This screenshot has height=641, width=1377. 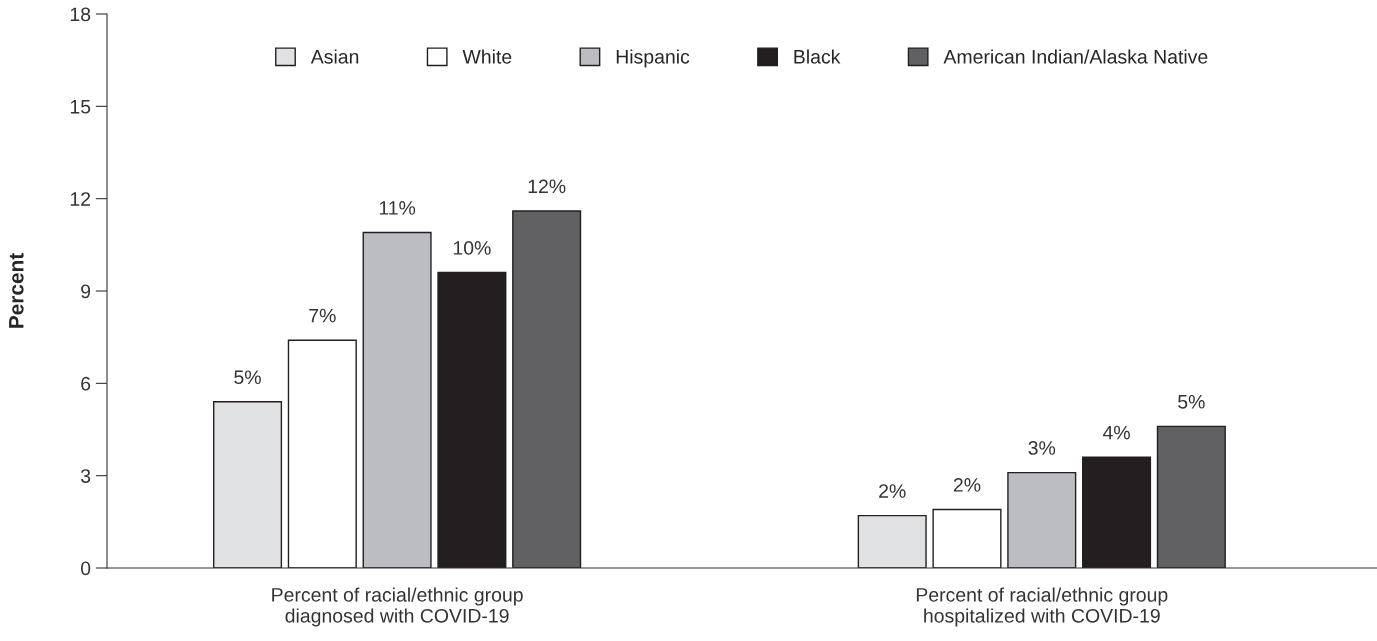 I want to click on x-tick-label: Percent of racial/ethnic group hospitalized with COVID-19, so click(x=1042, y=607).